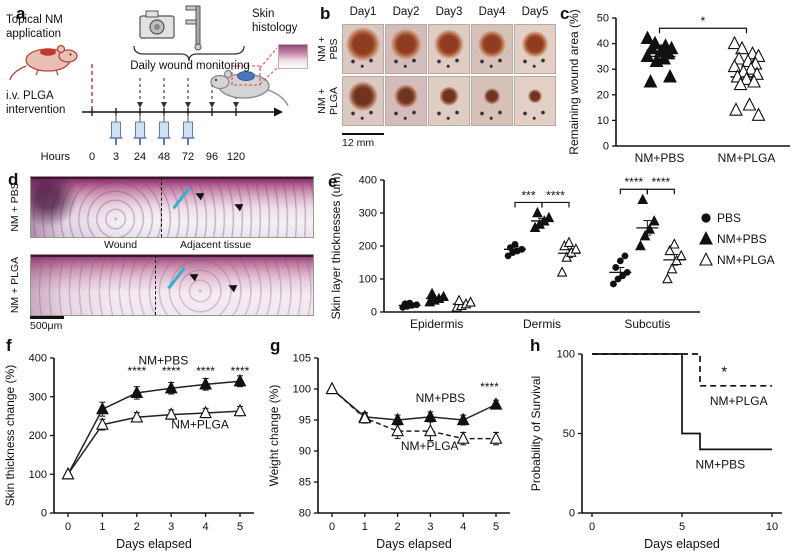 Image resolution: width=799 pixels, height=557 pixels. What do you see at coordinates (325, 13) in the screenshot?
I see `panel-label-b: b` at bounding box center [325, 13].